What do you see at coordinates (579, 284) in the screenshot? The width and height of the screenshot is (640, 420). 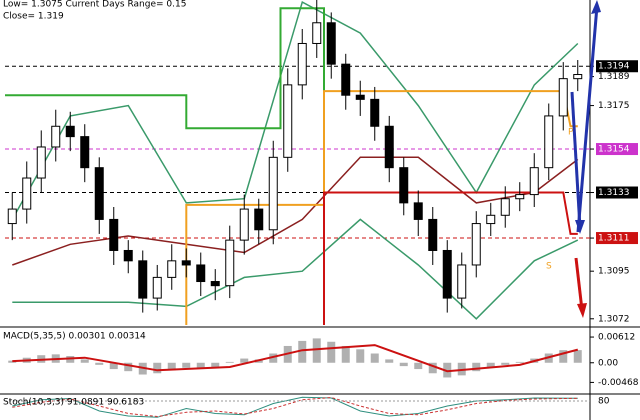 I see `arrow-down-red` at bounding box center [579, 284].